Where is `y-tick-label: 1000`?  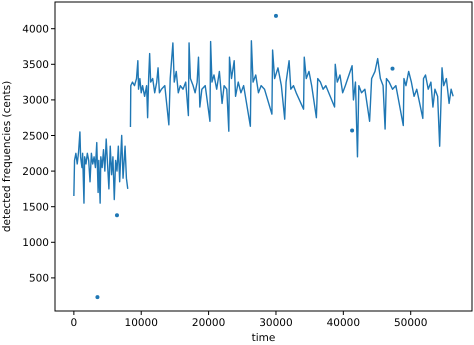
y-tick-label: 1000 is located at coordinates (35, 243).